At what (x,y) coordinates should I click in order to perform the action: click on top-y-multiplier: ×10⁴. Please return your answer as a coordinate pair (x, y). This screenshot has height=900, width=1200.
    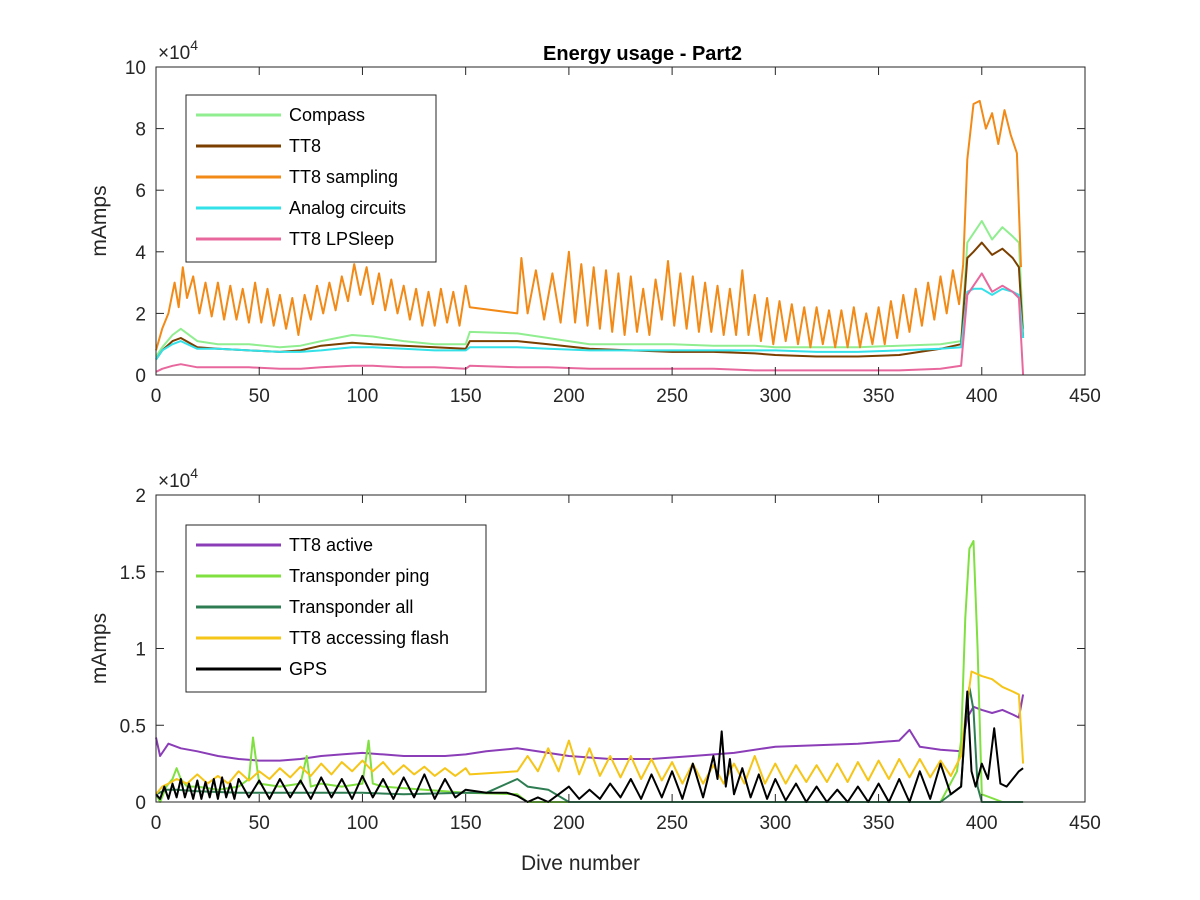
    Looking at the image, I should click on (178, 50).